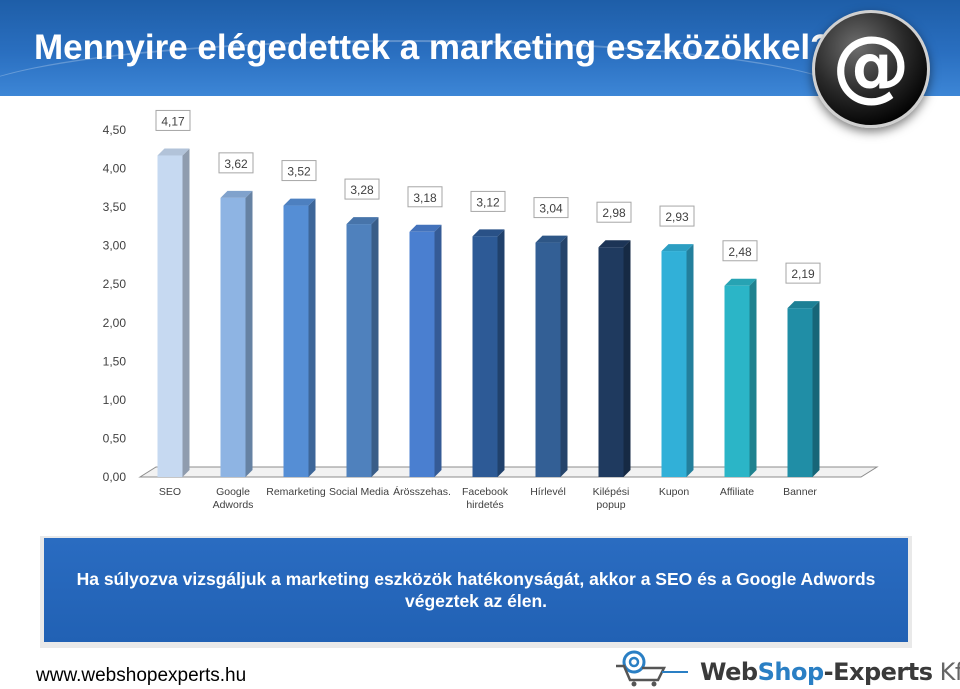  I want to click on footer-url: www.webshopexperts.hu, so click(141, 675).